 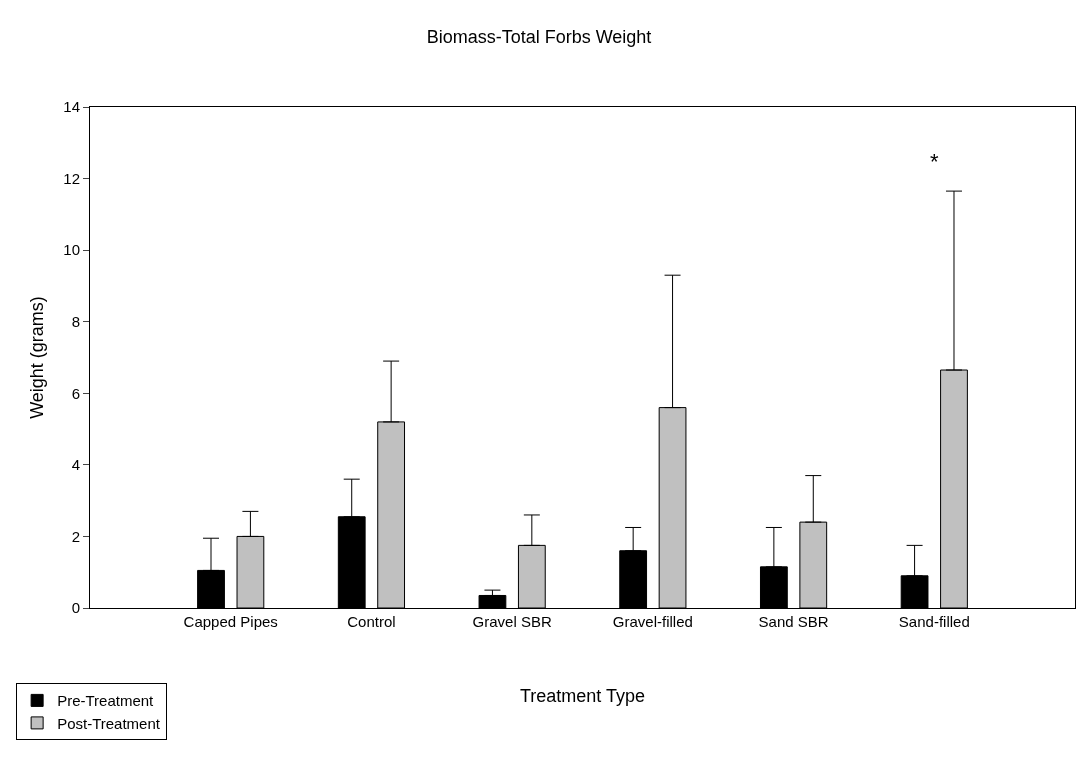 I want to click on x-tick-label: Capped Pipes, so click(x=230, y=621).